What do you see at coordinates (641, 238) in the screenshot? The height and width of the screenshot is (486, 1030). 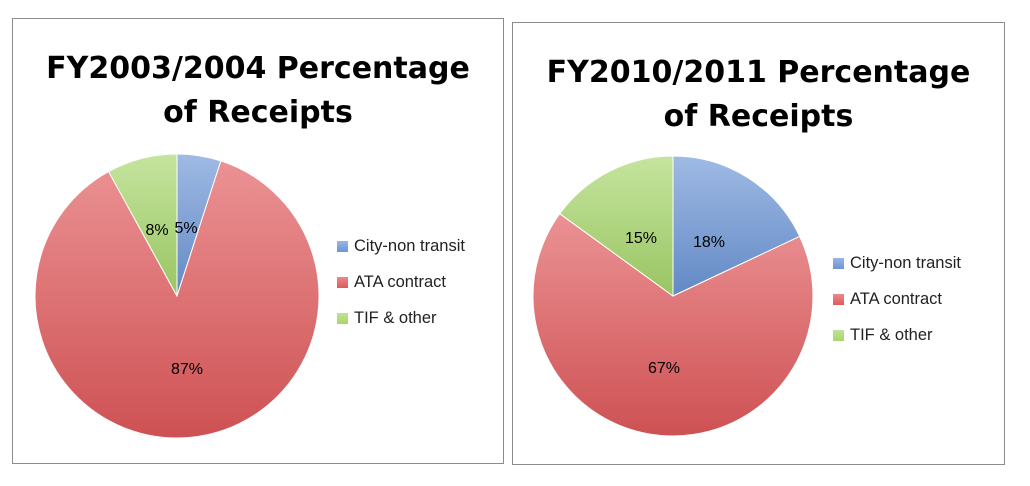 I see `data-label-tif-other: 15%` at bounding box center [641, 238].